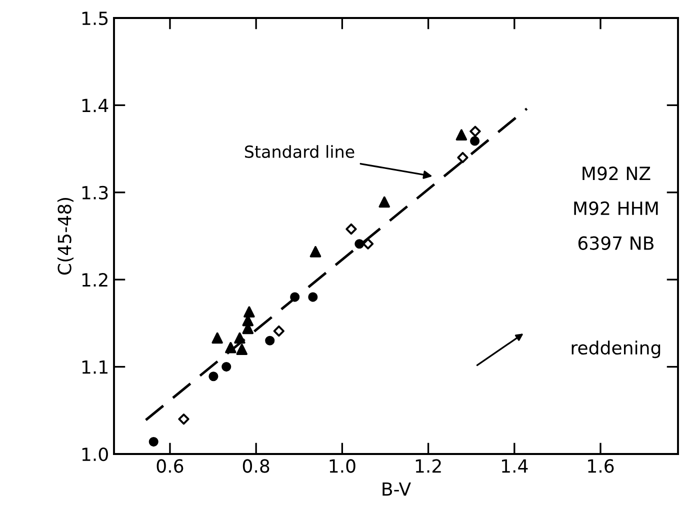 The width and height of the screenshot is (681, 515). I want to click on x-tick-label: 1.2, so click(428, 466).